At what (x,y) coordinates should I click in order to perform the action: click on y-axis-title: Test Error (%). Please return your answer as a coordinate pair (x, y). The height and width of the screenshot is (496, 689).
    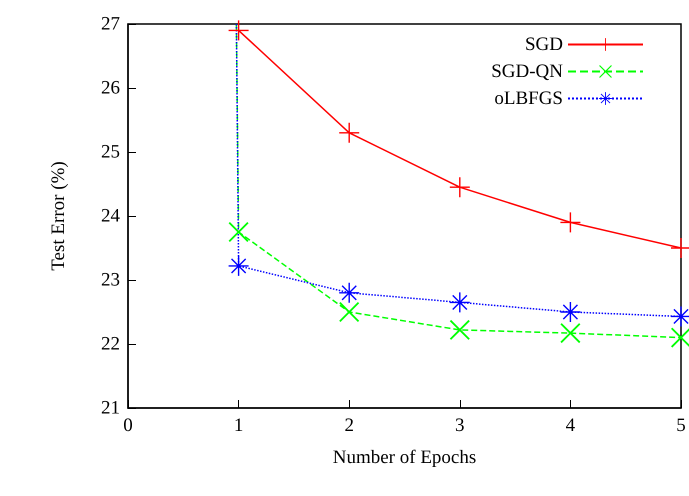
    Looking at the image, I should click on (58, 216).